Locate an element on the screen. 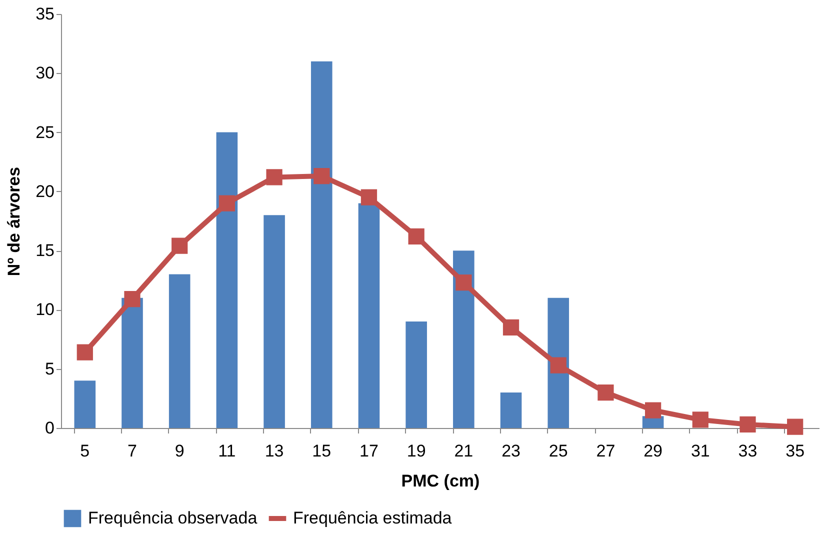 The image size is (824, 534). x-tick-label: 27 is located at coordinates (606, 451).